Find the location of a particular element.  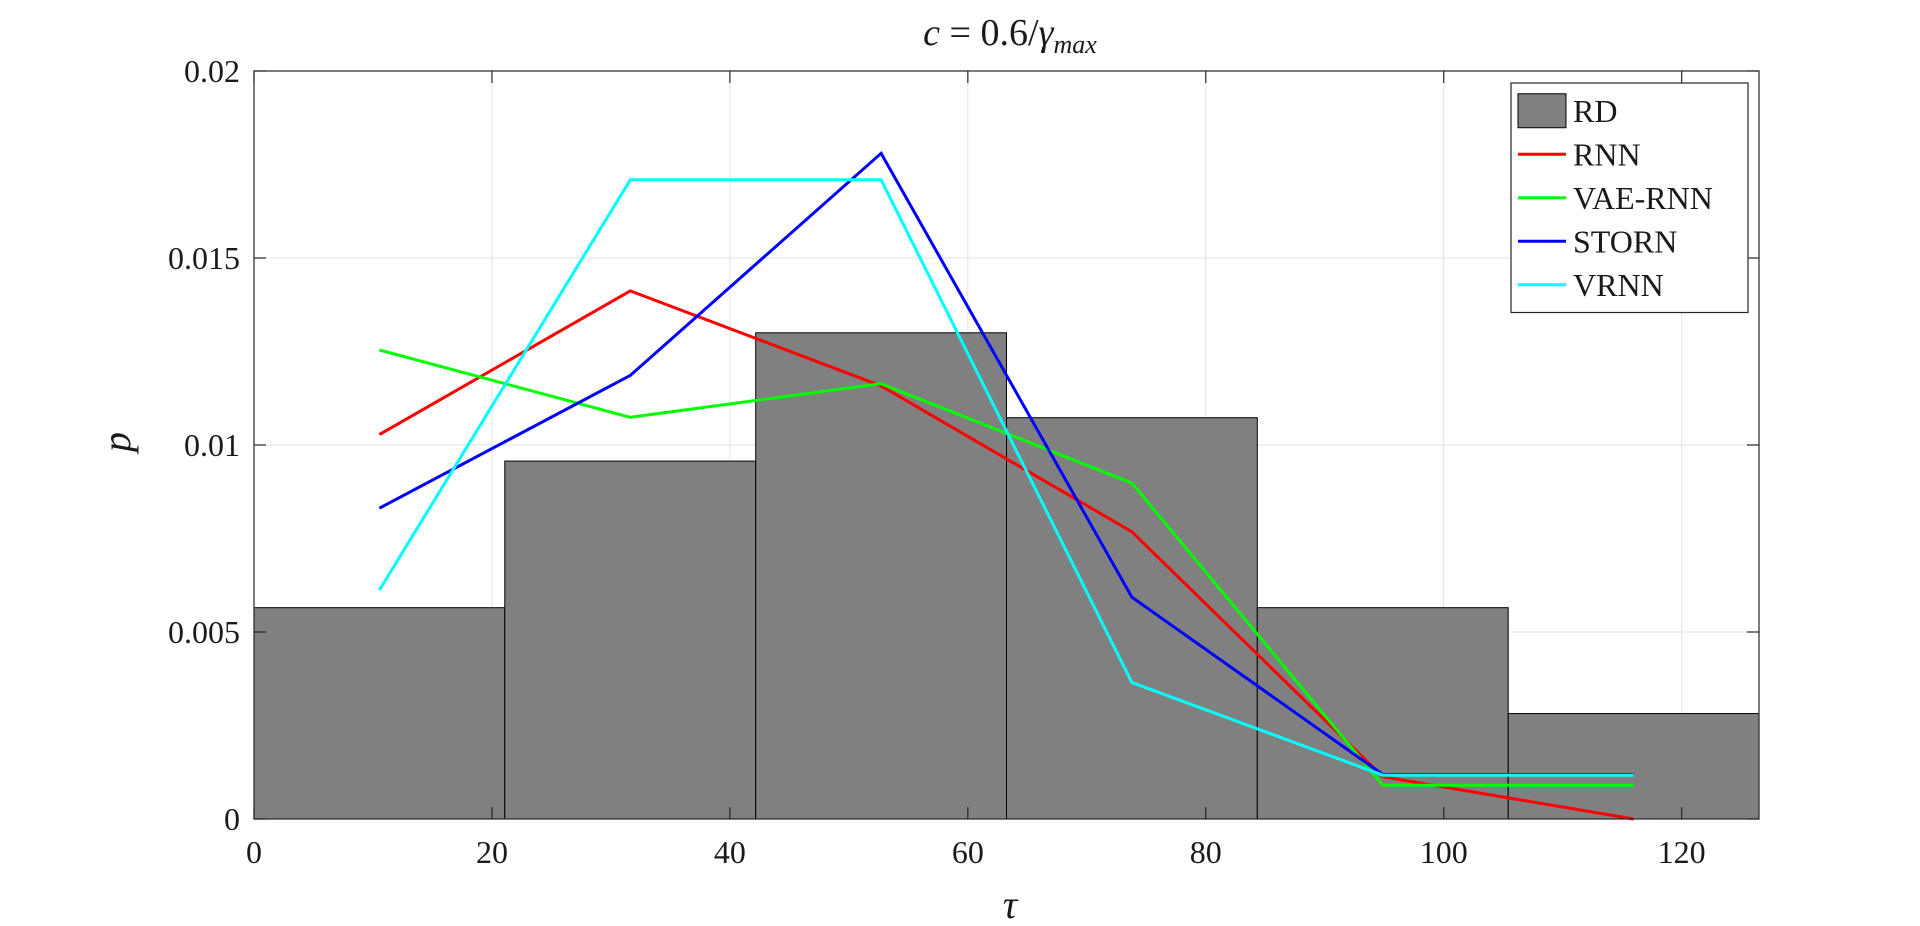

chart-title-subscript: max is located at coordinates (1076, 44).